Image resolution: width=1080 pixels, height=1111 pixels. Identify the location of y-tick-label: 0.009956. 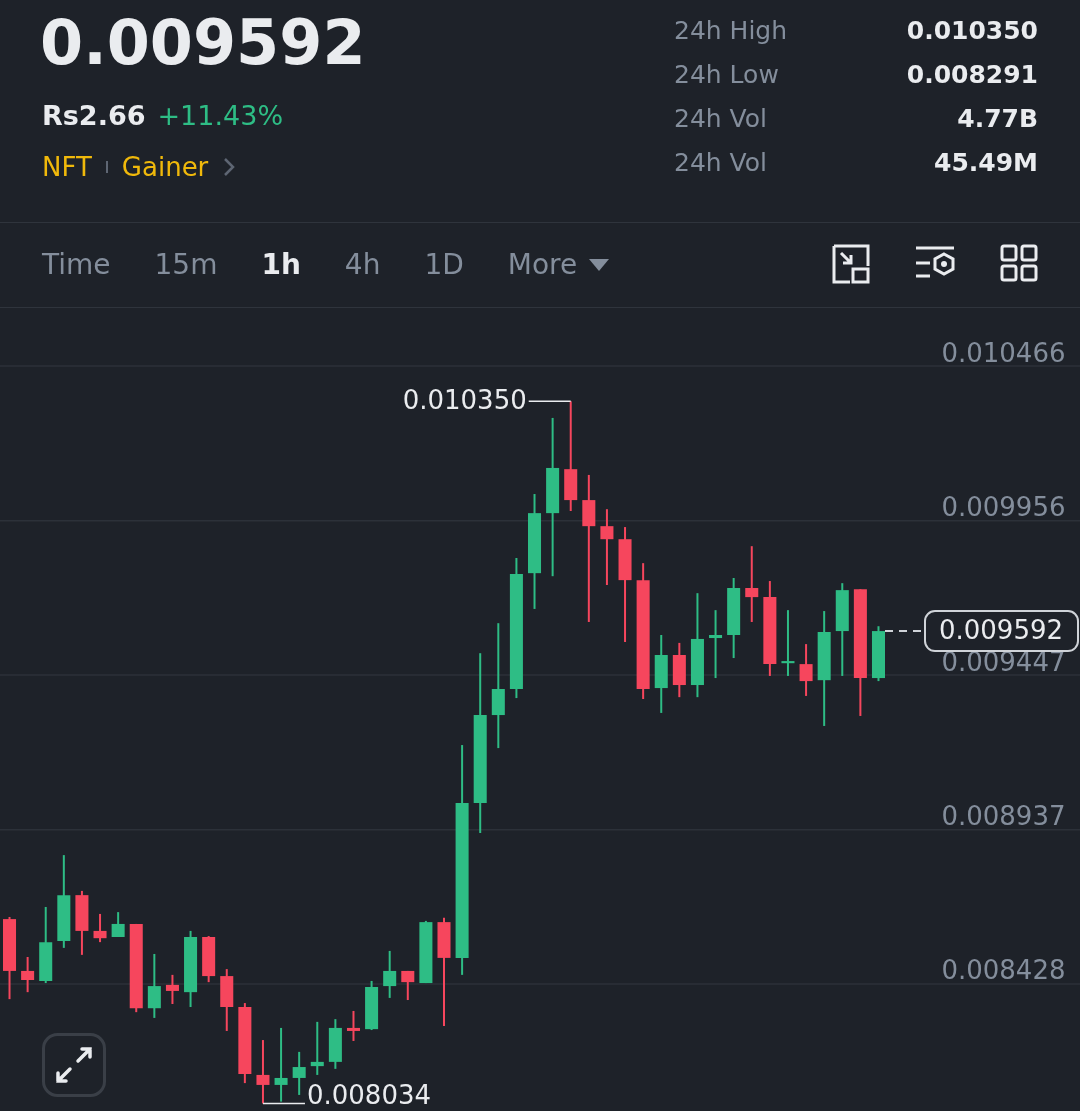
(1003, 507).